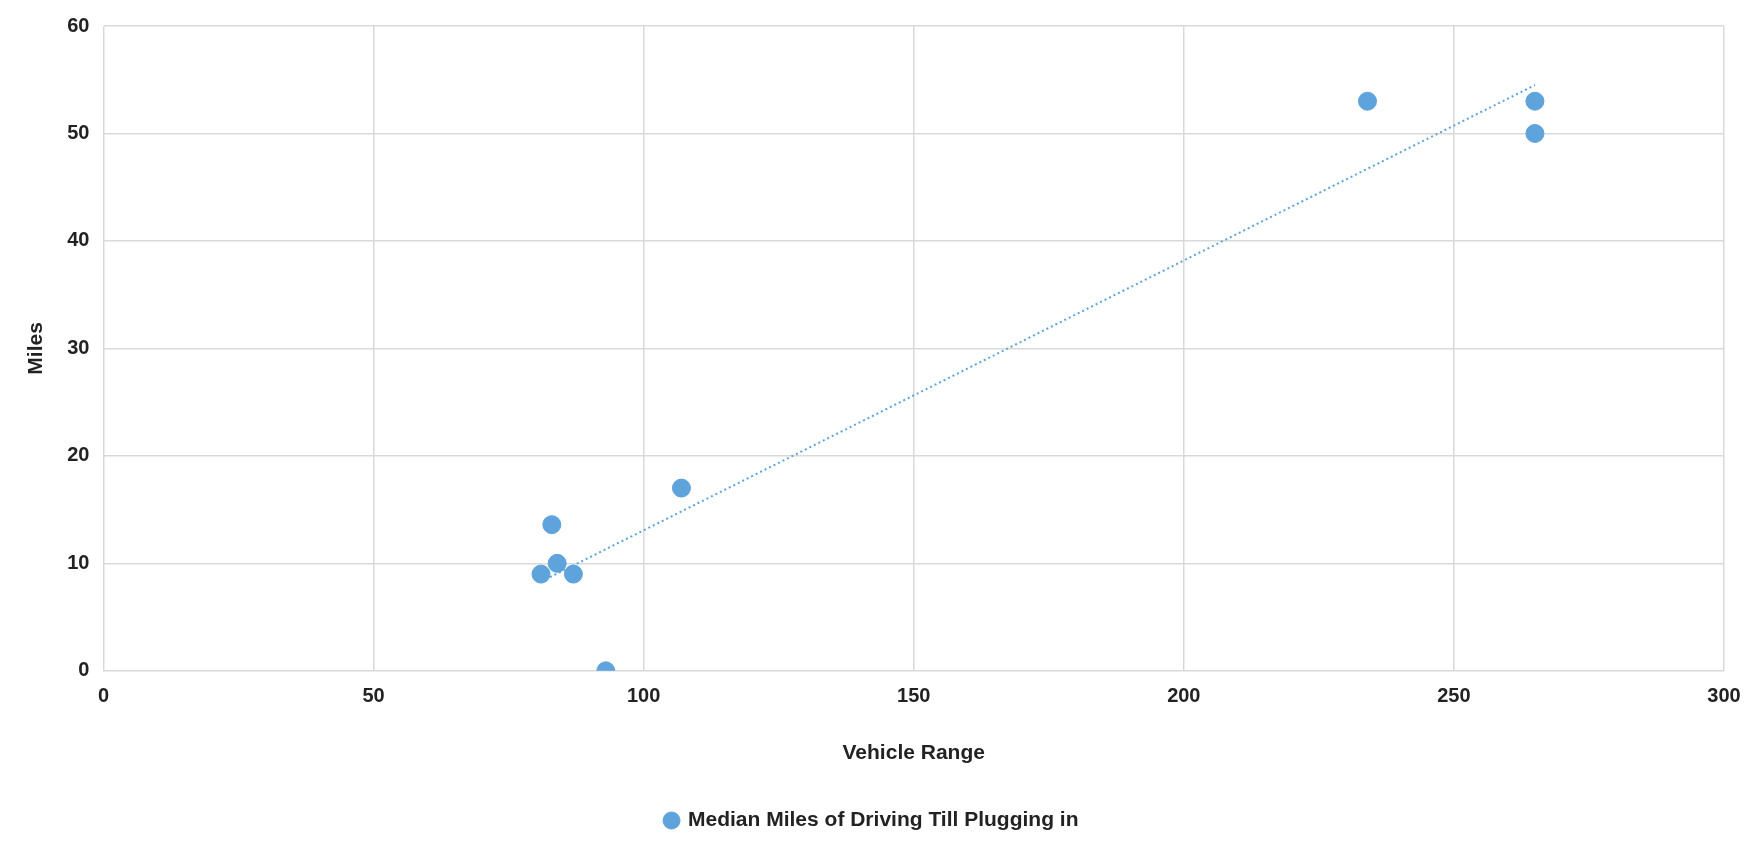 The width and height of the screenshot is (1764, 861). What do you see at coordinates (78, 131) in the screenshot?
I see `y-tick-label: 50` at bounding box center [78, 131].